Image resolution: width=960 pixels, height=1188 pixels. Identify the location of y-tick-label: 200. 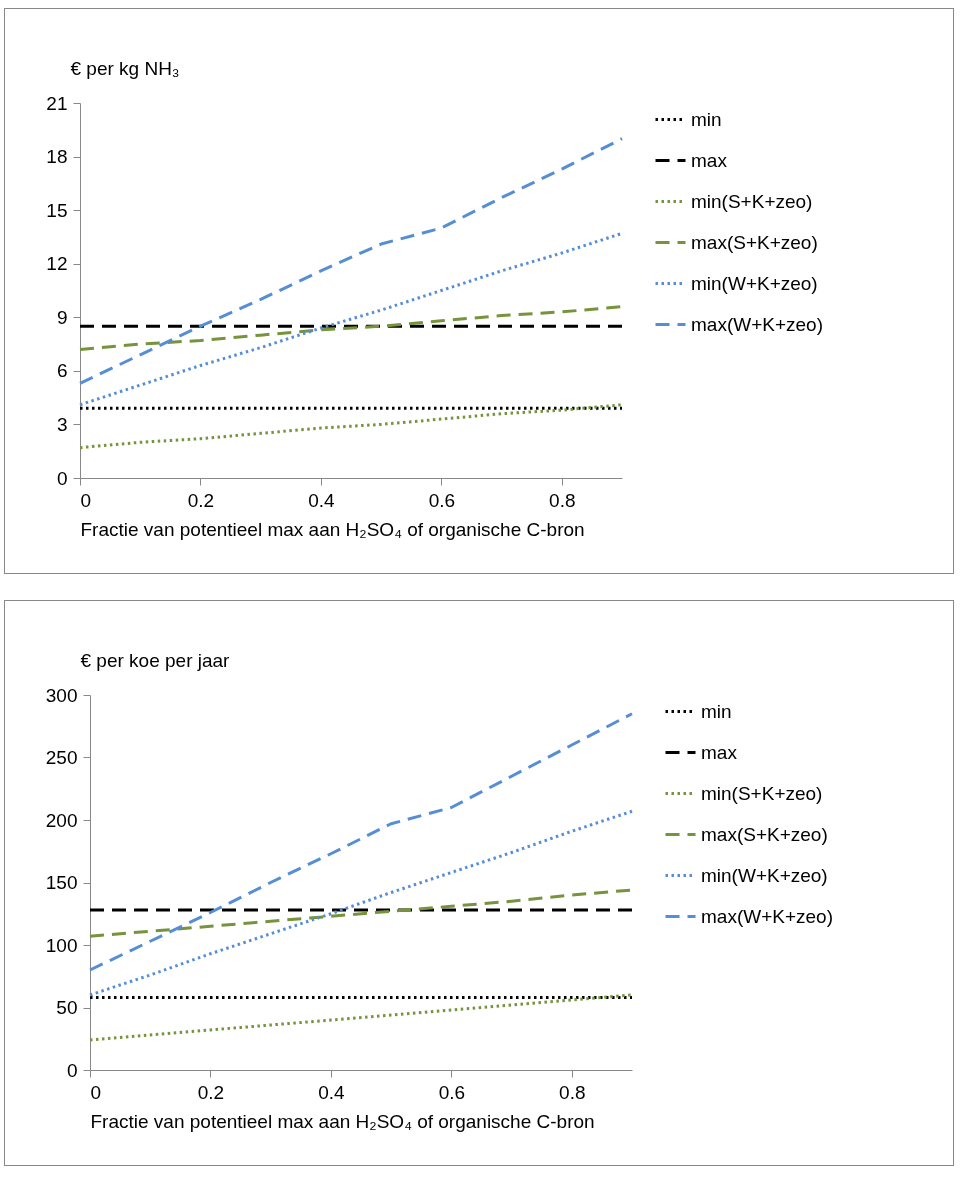
(61, 820).